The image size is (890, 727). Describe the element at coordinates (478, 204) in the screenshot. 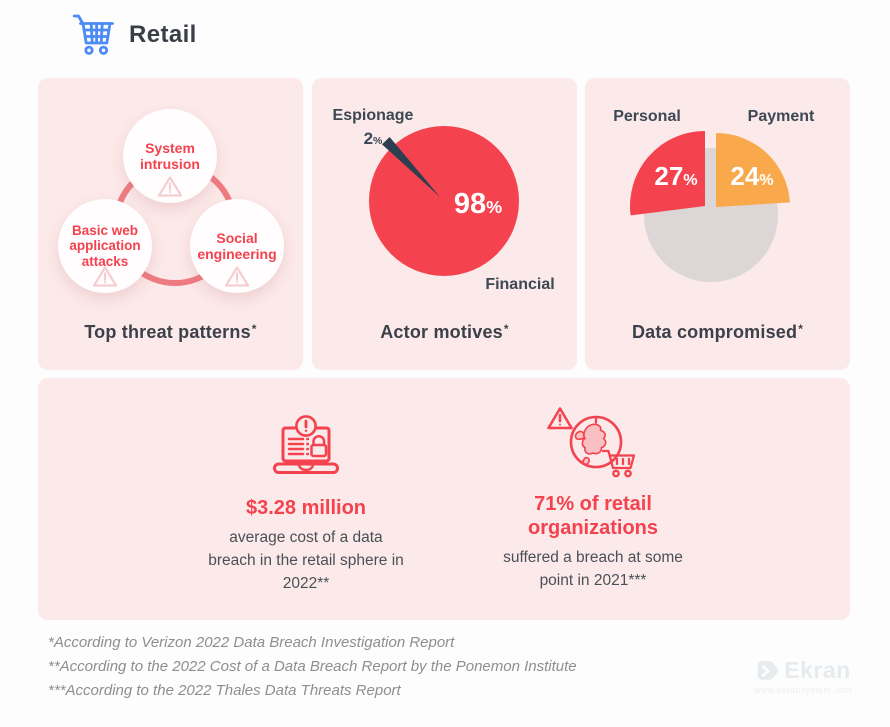

I see `financial-value: 98%` at that location.